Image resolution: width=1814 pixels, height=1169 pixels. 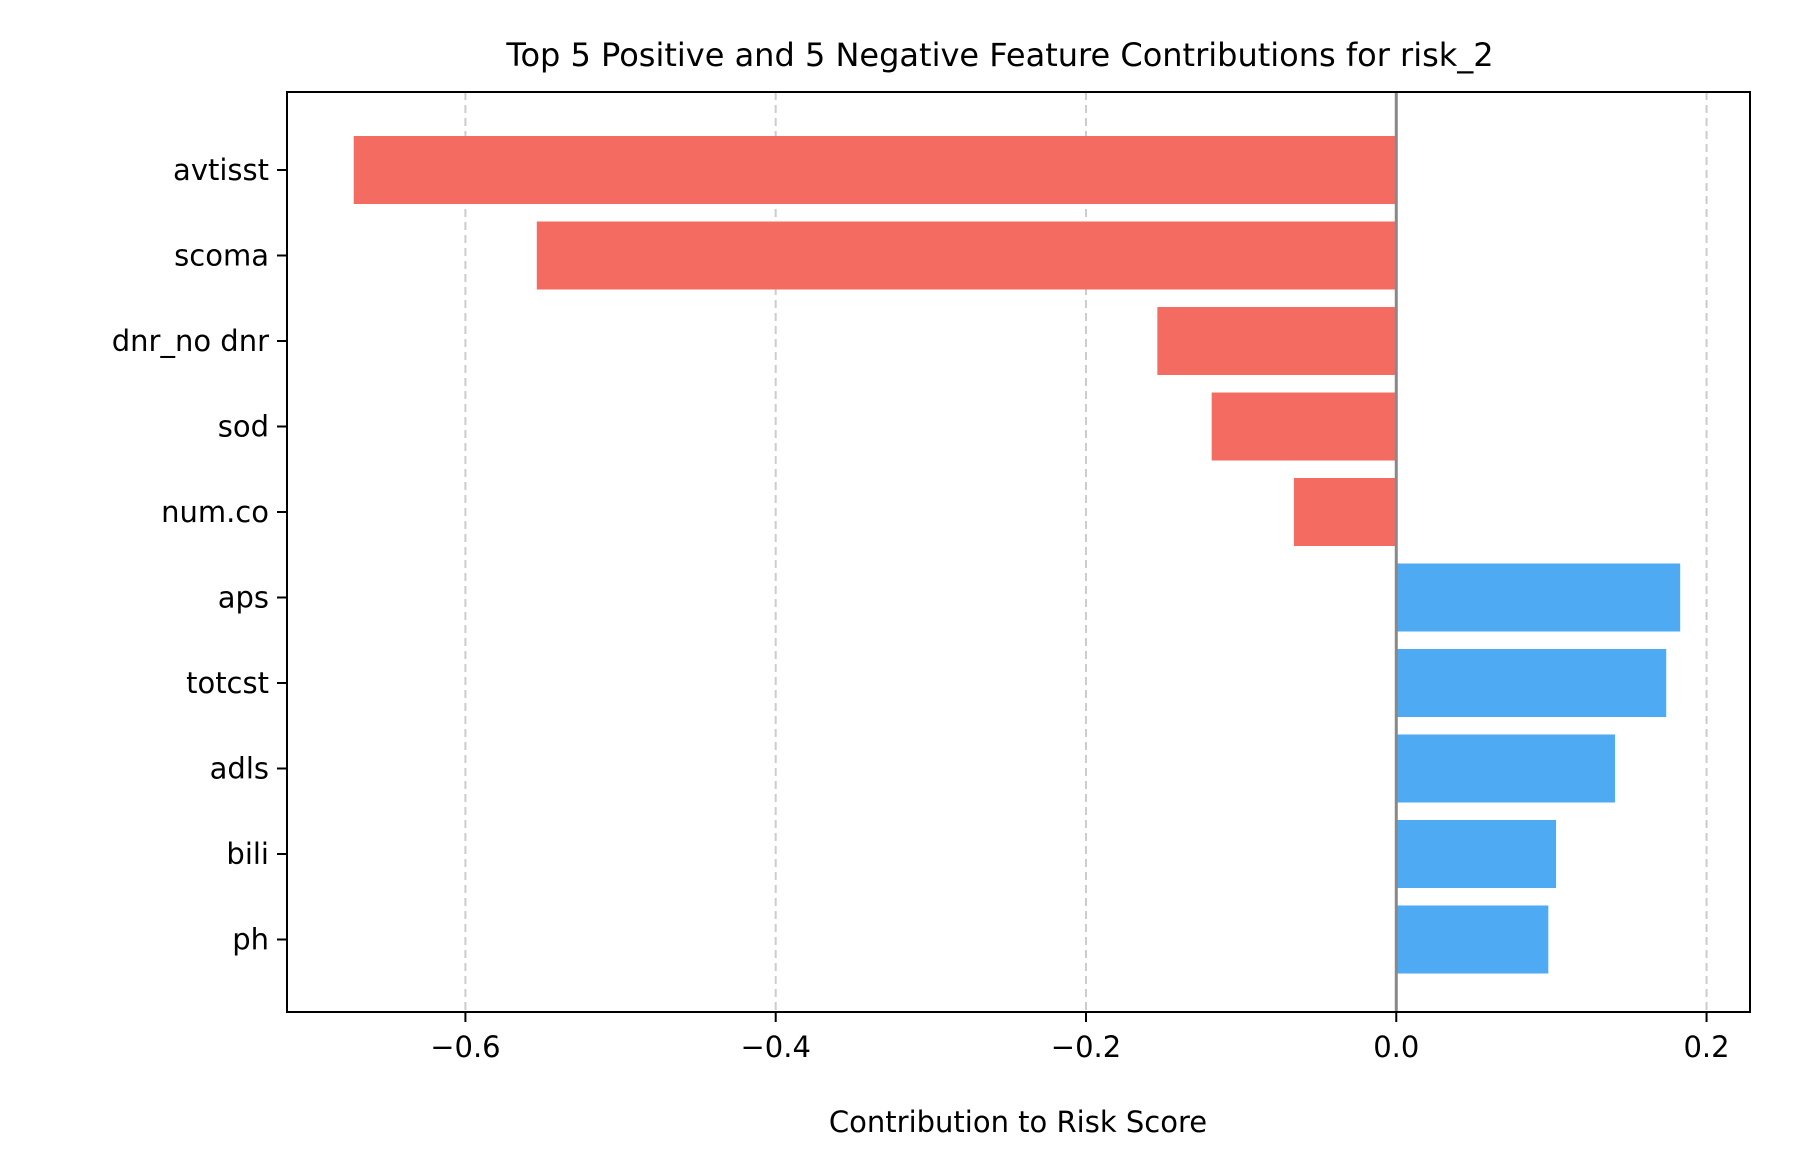 I want to click on bar-dnr-no-dnr, so click(x=1277, y=341).